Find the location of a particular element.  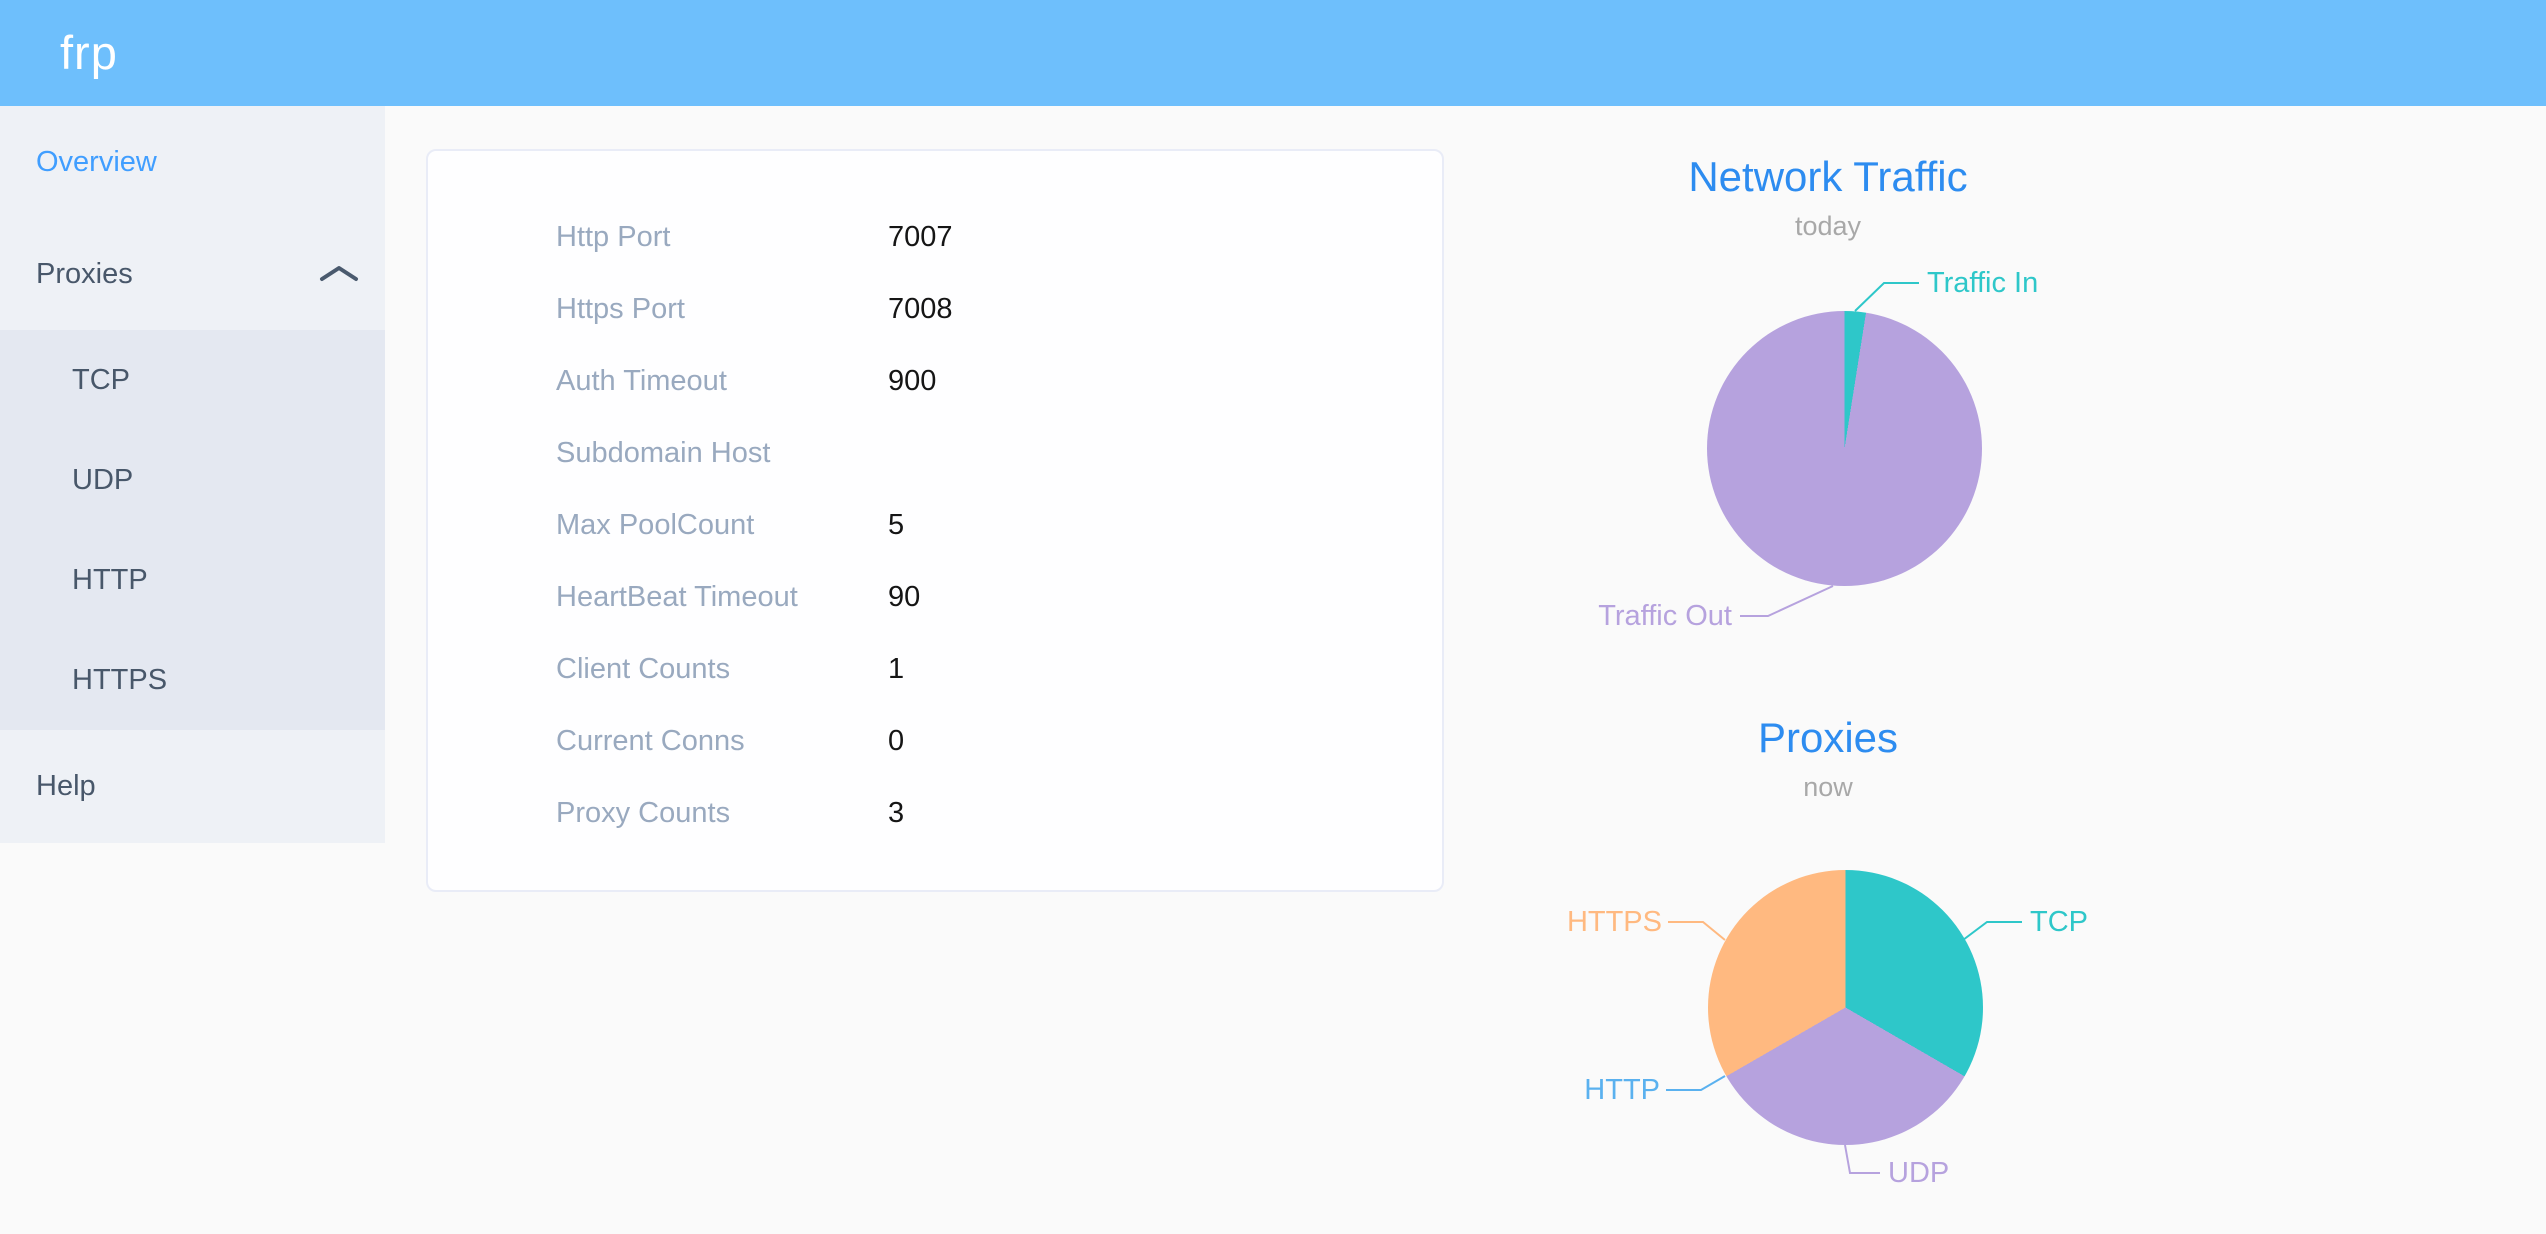

proxies-chart-subtitle: now is located at coordinates (1828, 787).